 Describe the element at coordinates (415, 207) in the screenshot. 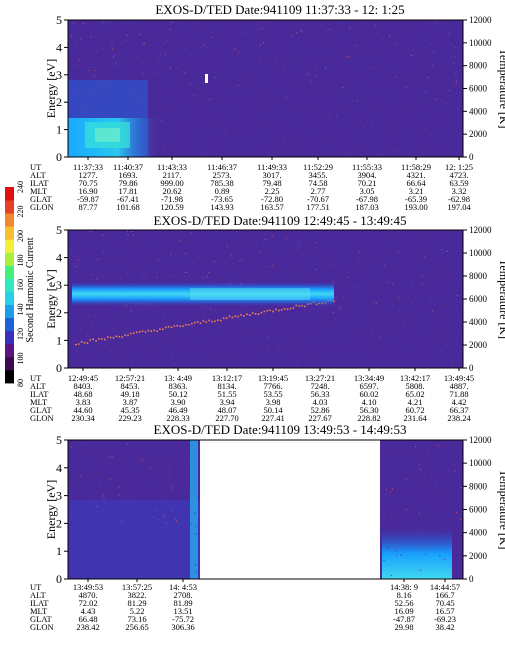

I see `table-cell: 193.00` at that location.